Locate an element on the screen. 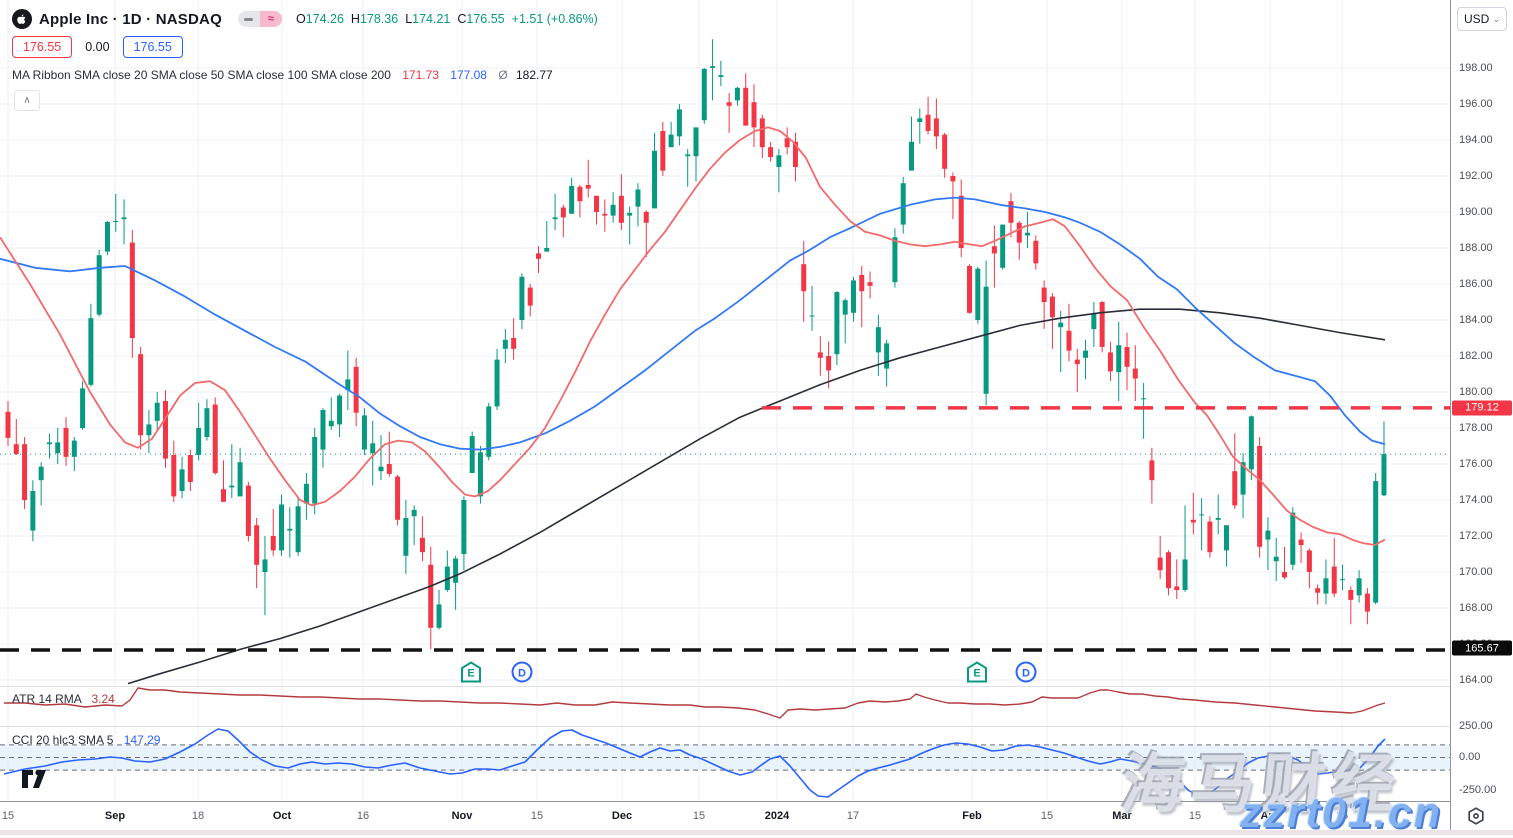  time-tick: Mar is located at coordinates (1122, 816).